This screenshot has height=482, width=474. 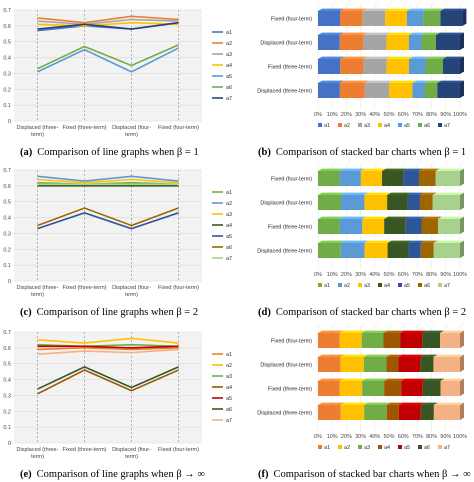 What do you see at coordinates (178, 128) in the screenshot?
I see `x-tick-label-line: Fixed (four-term)` at bounding box center [178, 128].